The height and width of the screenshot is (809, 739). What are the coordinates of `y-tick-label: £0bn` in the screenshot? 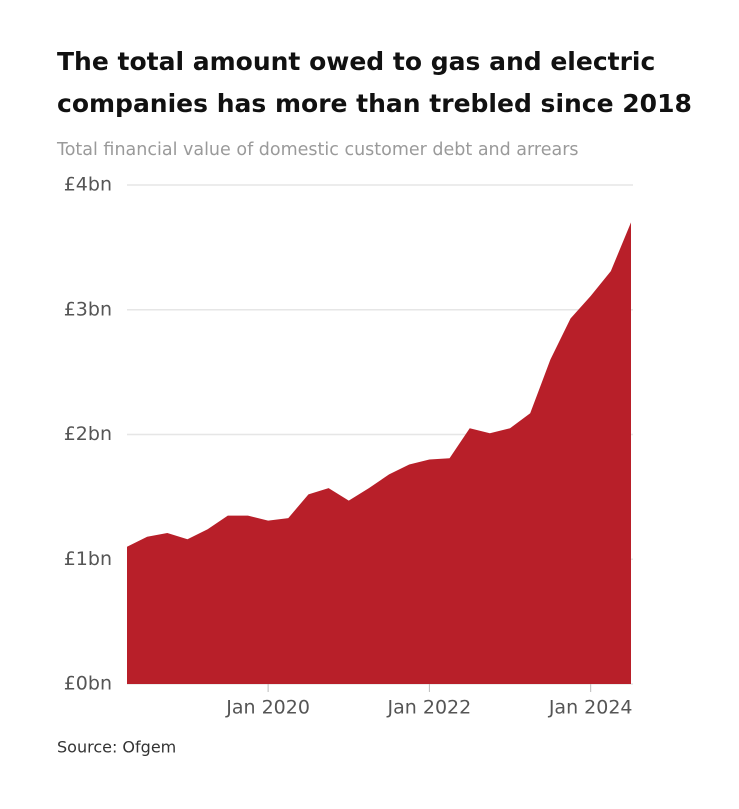 It's located at (88, 684).